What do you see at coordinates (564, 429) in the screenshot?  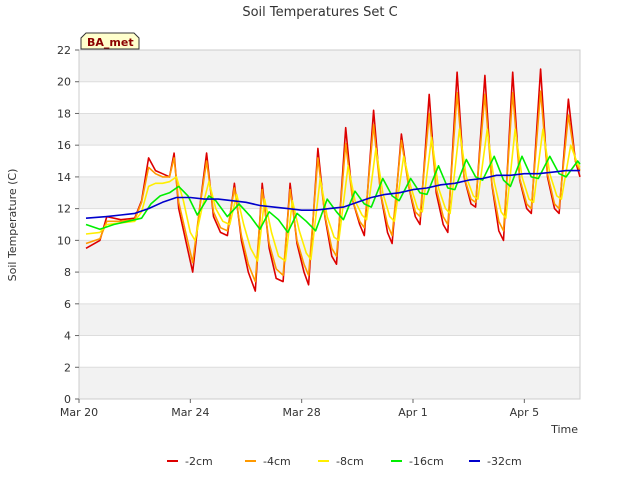 I see `x-axis-title: Time` at bounding box center [564, 429].